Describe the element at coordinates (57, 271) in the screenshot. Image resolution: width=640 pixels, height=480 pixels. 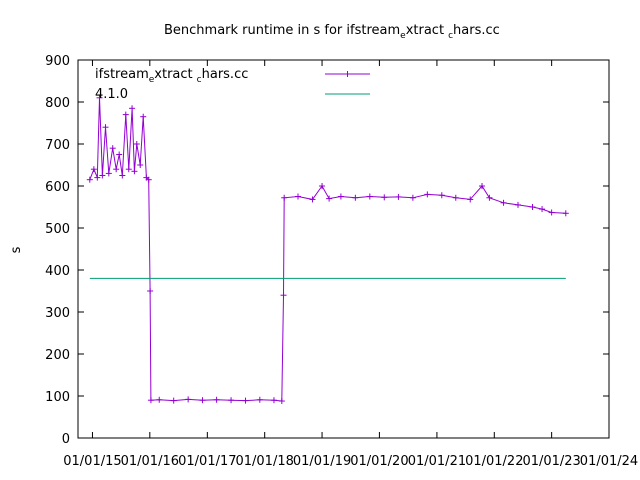
I see `y-tick-label: 400` at that location.